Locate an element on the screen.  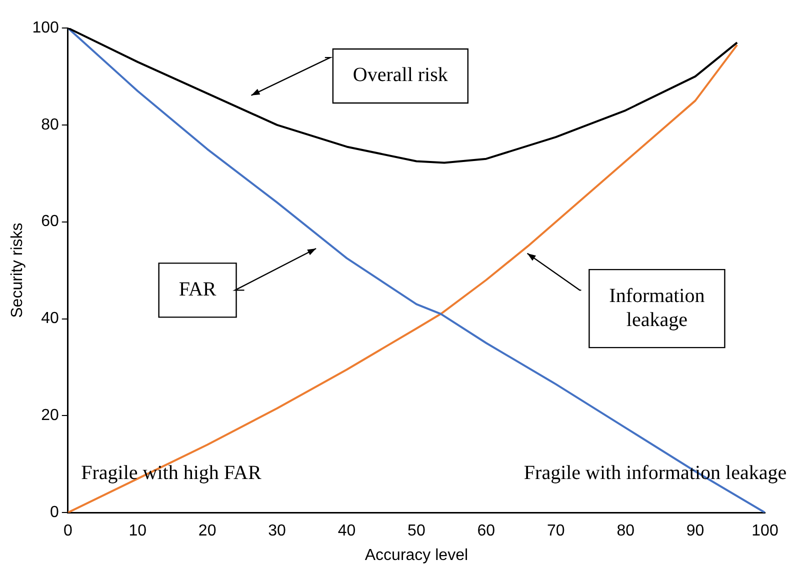
x-axis-title: Accuracy level is located at coordinates (416, 555).